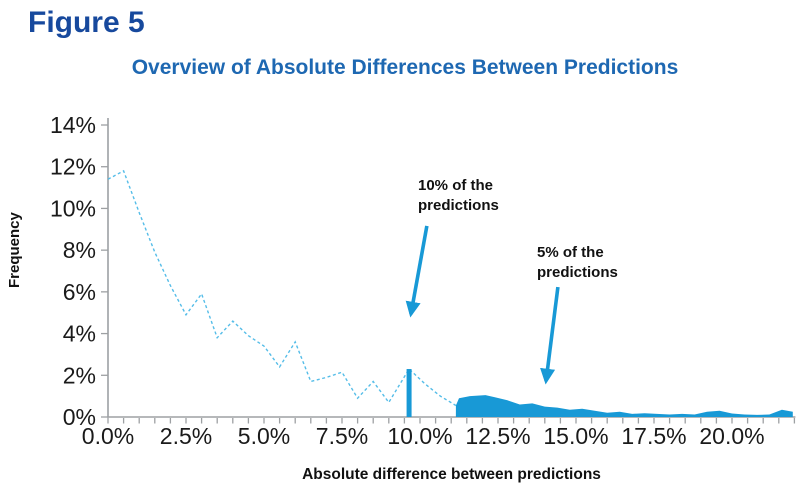  I want to click on y-tick-label: 6%, so click(79, 292).